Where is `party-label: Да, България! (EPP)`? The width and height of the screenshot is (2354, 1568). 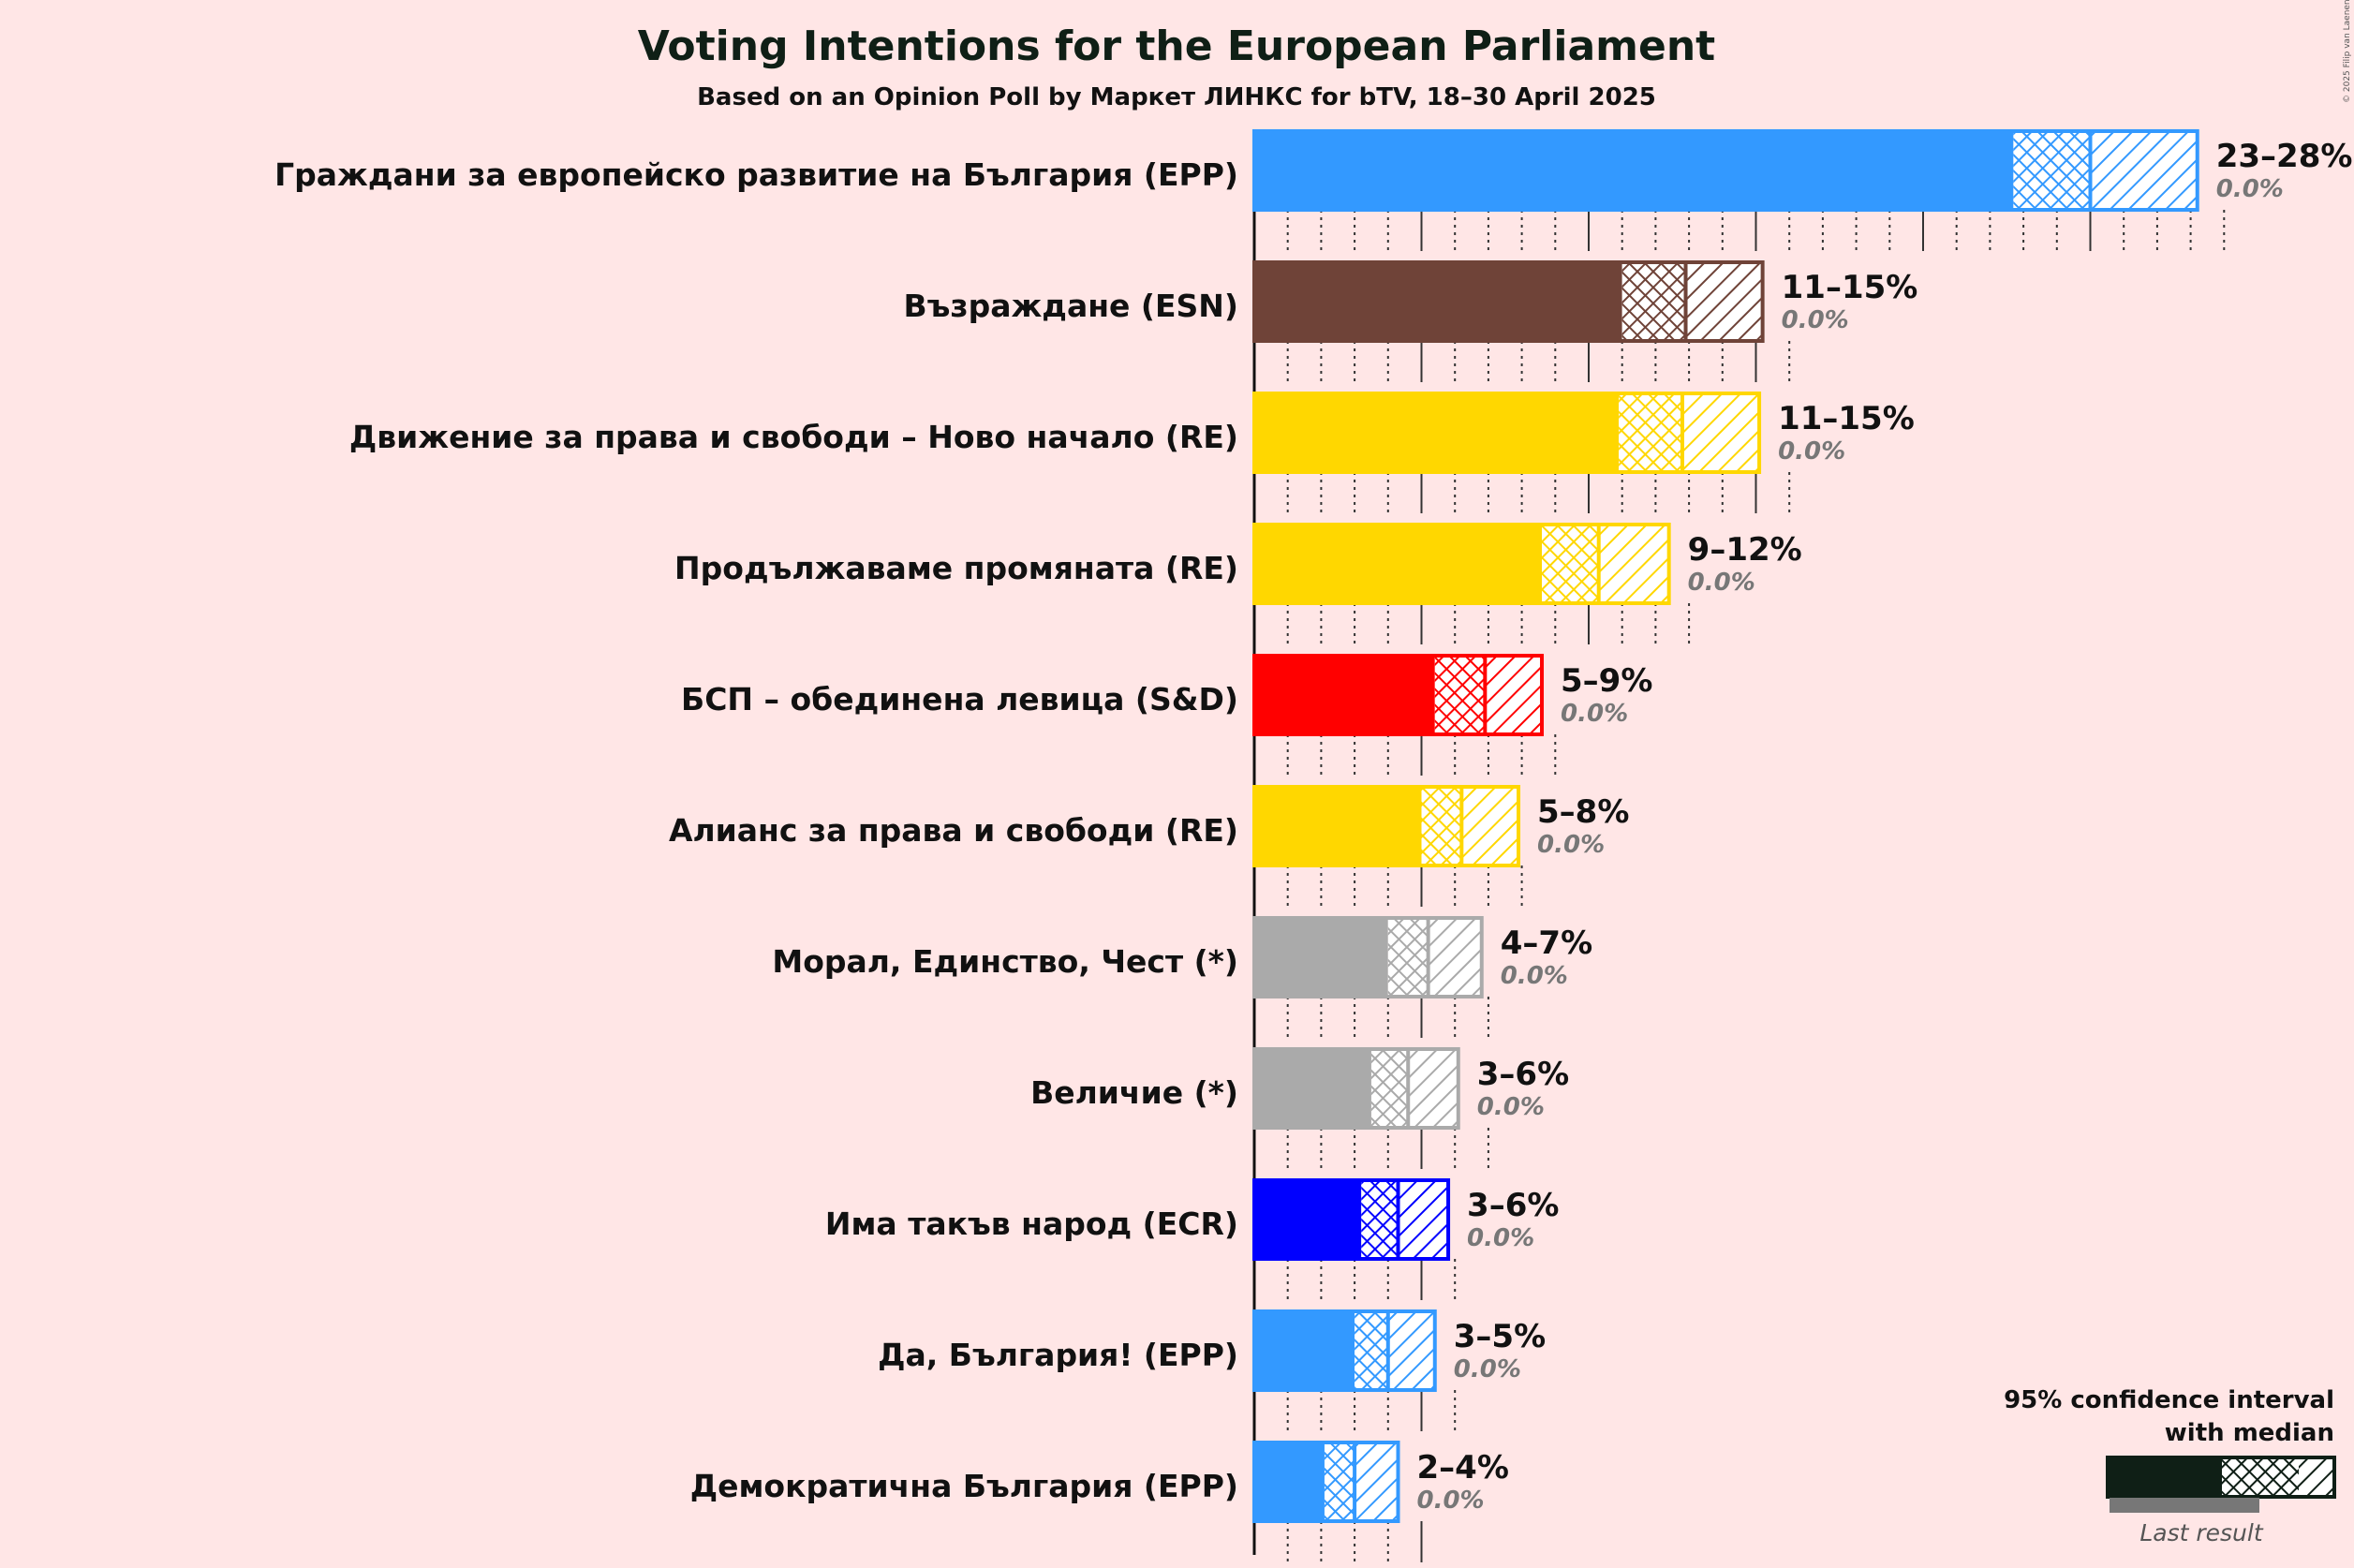
party-label: Да, България! (EPP) is located at coordinates (1058, 1355).